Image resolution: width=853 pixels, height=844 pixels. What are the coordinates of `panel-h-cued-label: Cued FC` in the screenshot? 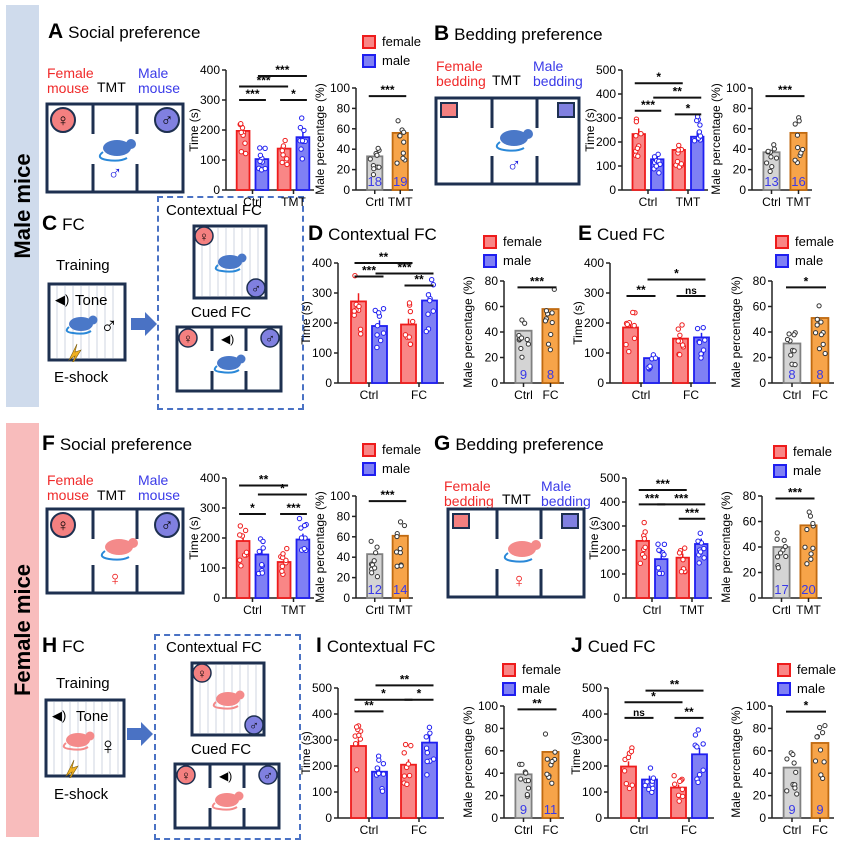 It's located at (221, 749).